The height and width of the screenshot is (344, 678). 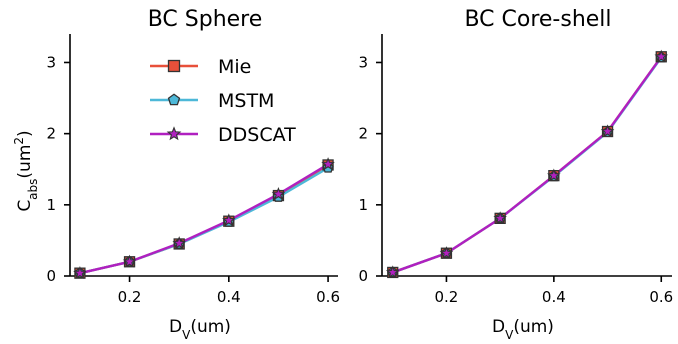 What do you see at coordinates (537, 19) in the screenshot?
I see `chart-title: BC Core-shell` at bounding box center [537, 19].